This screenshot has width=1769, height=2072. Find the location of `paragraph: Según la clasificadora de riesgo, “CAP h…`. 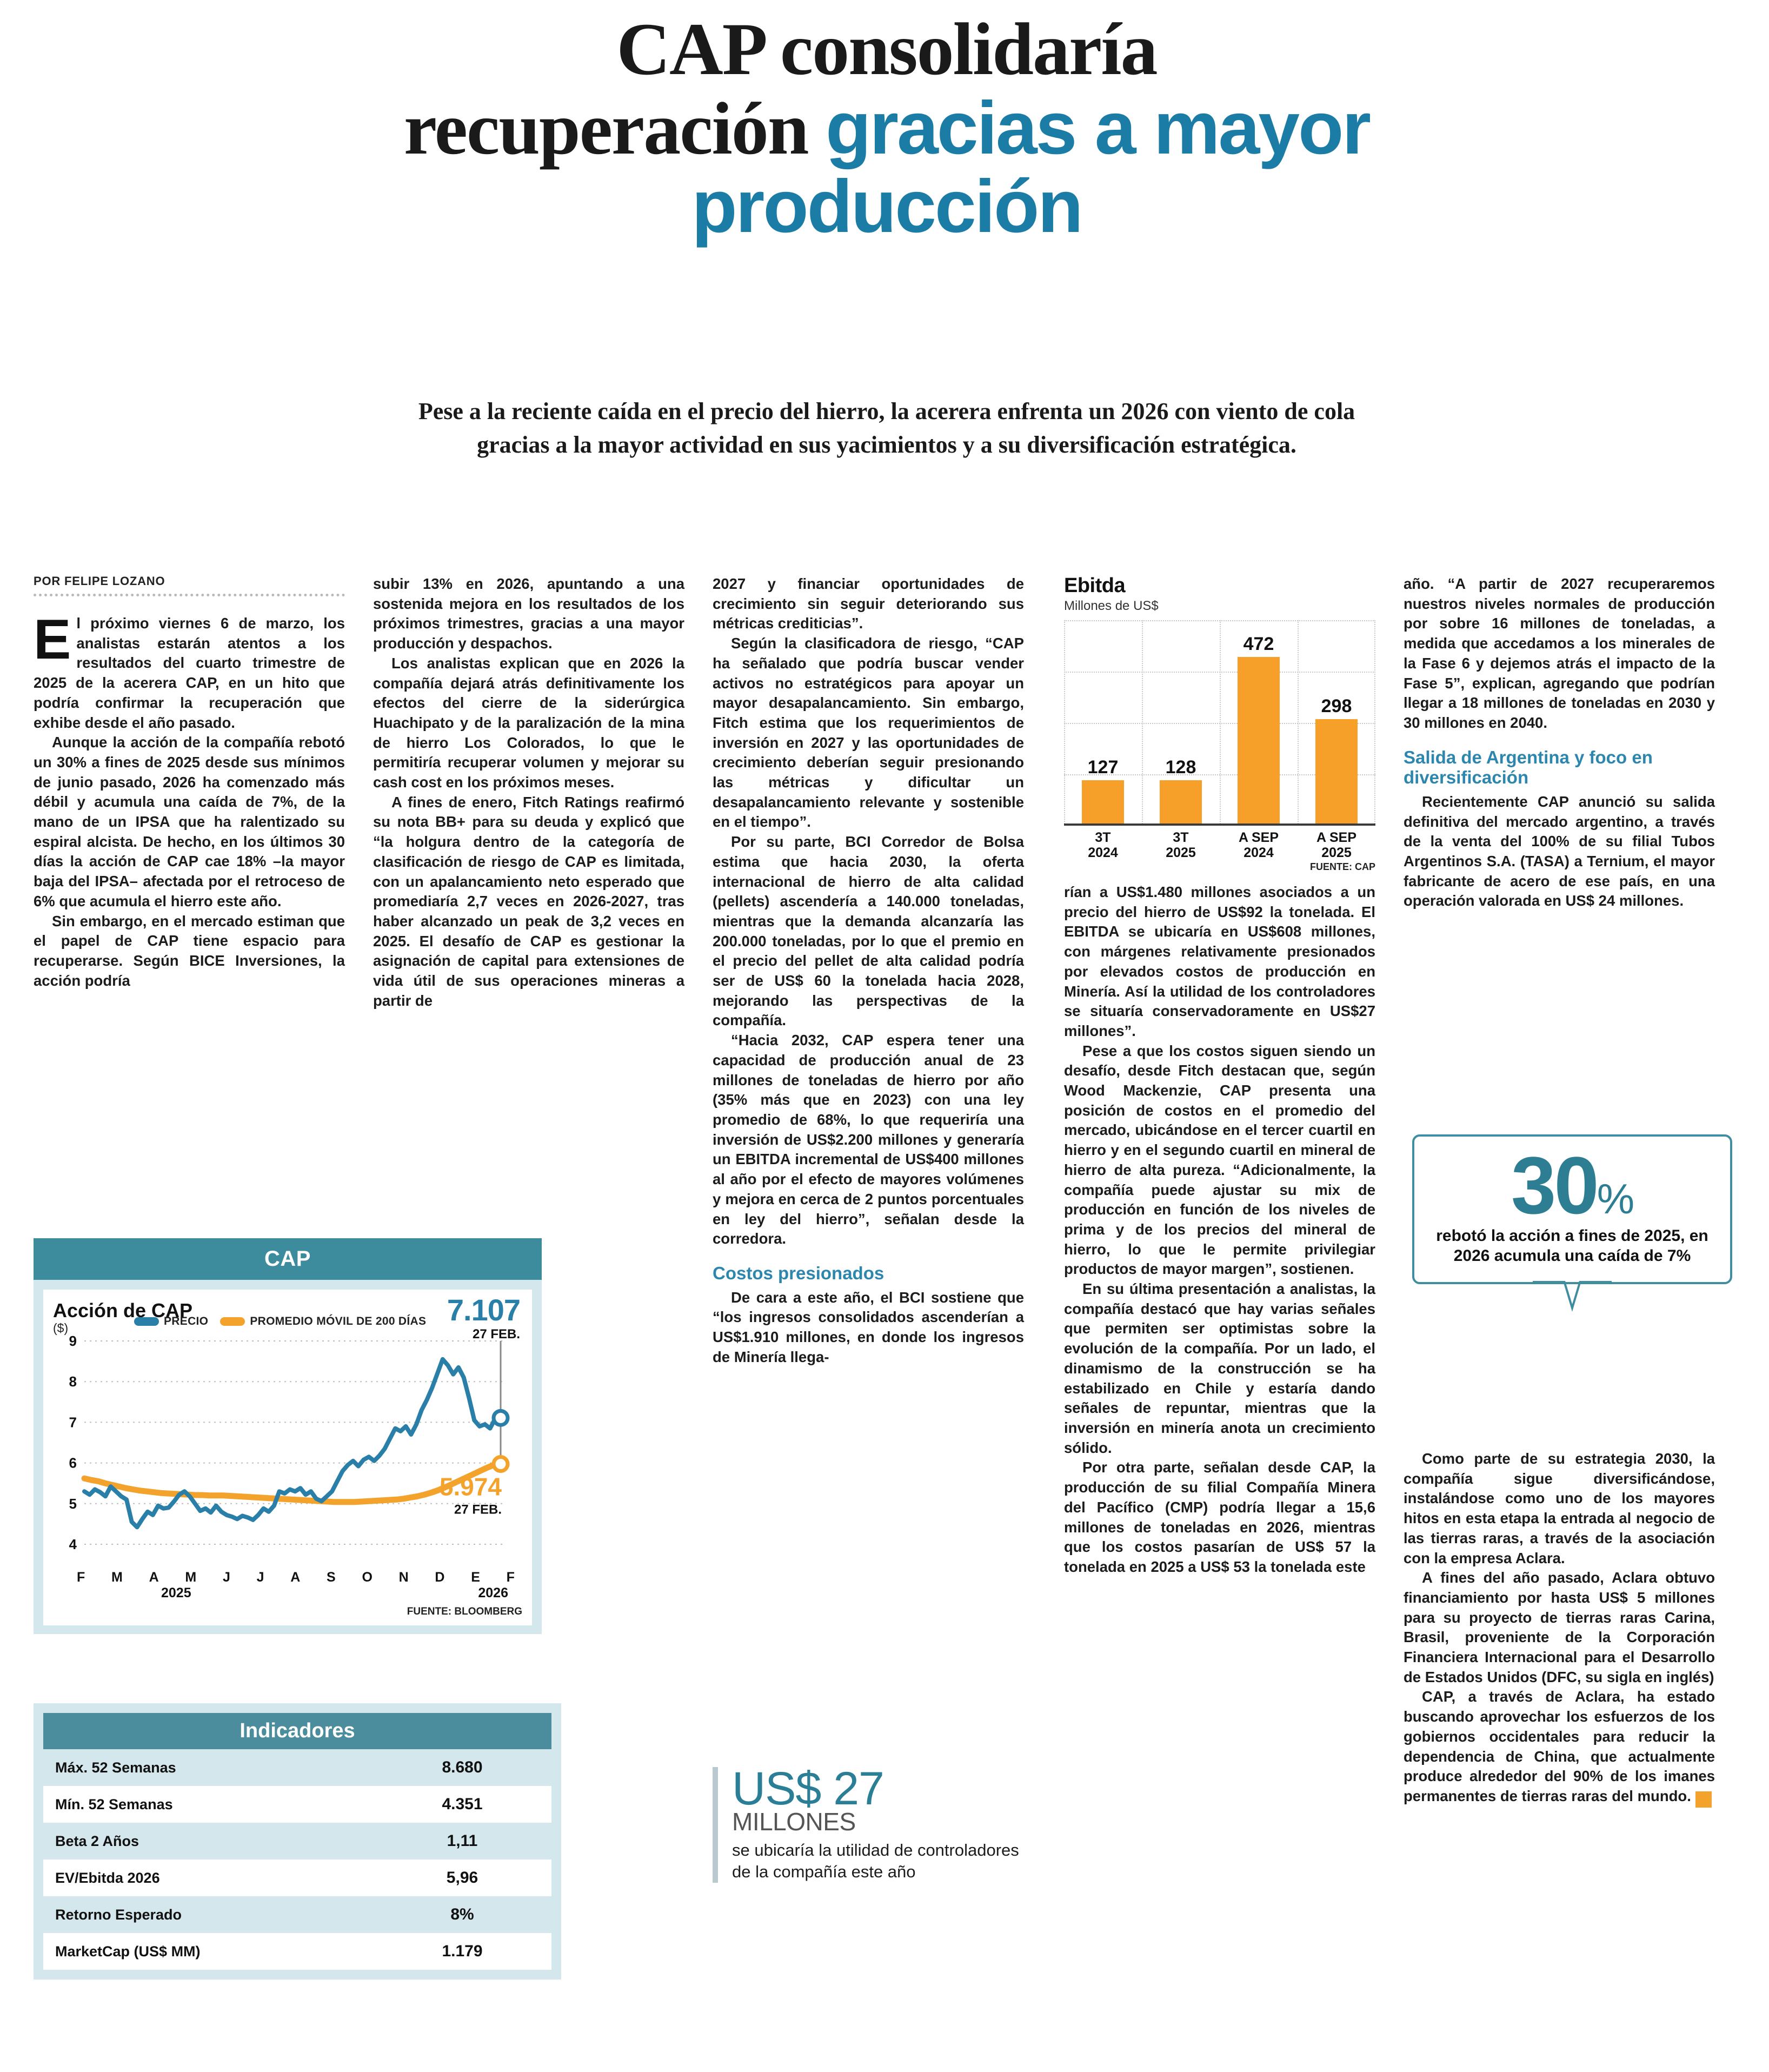

paragraph: Según la clasificadora de riesgo, “CAP h… is located at coordinates (868, 733).